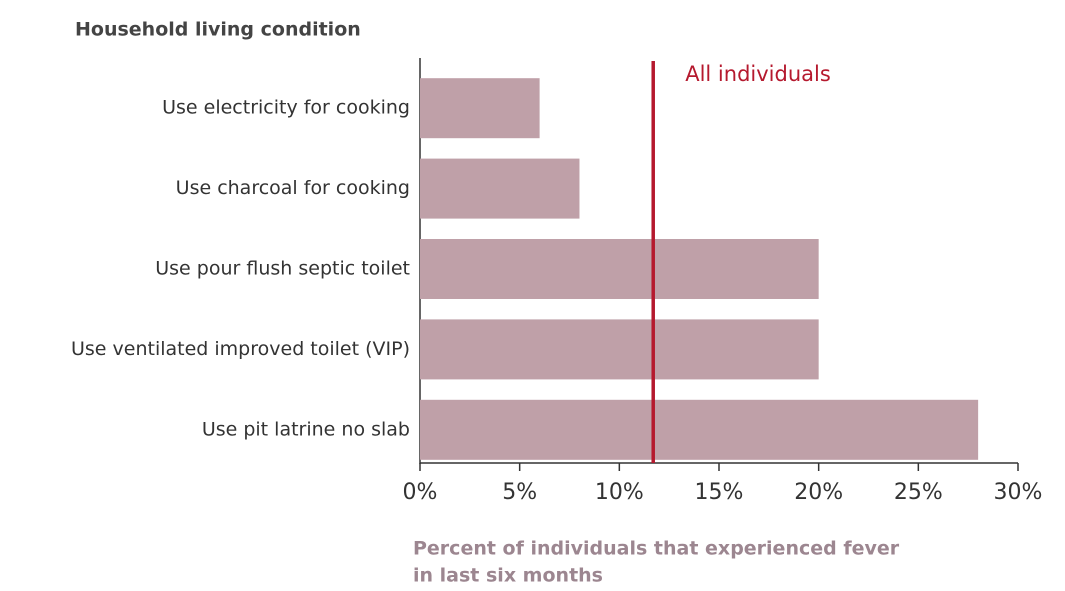  I want to click on y-tick-label: Use charcoal for cooking, so click(293, 188).